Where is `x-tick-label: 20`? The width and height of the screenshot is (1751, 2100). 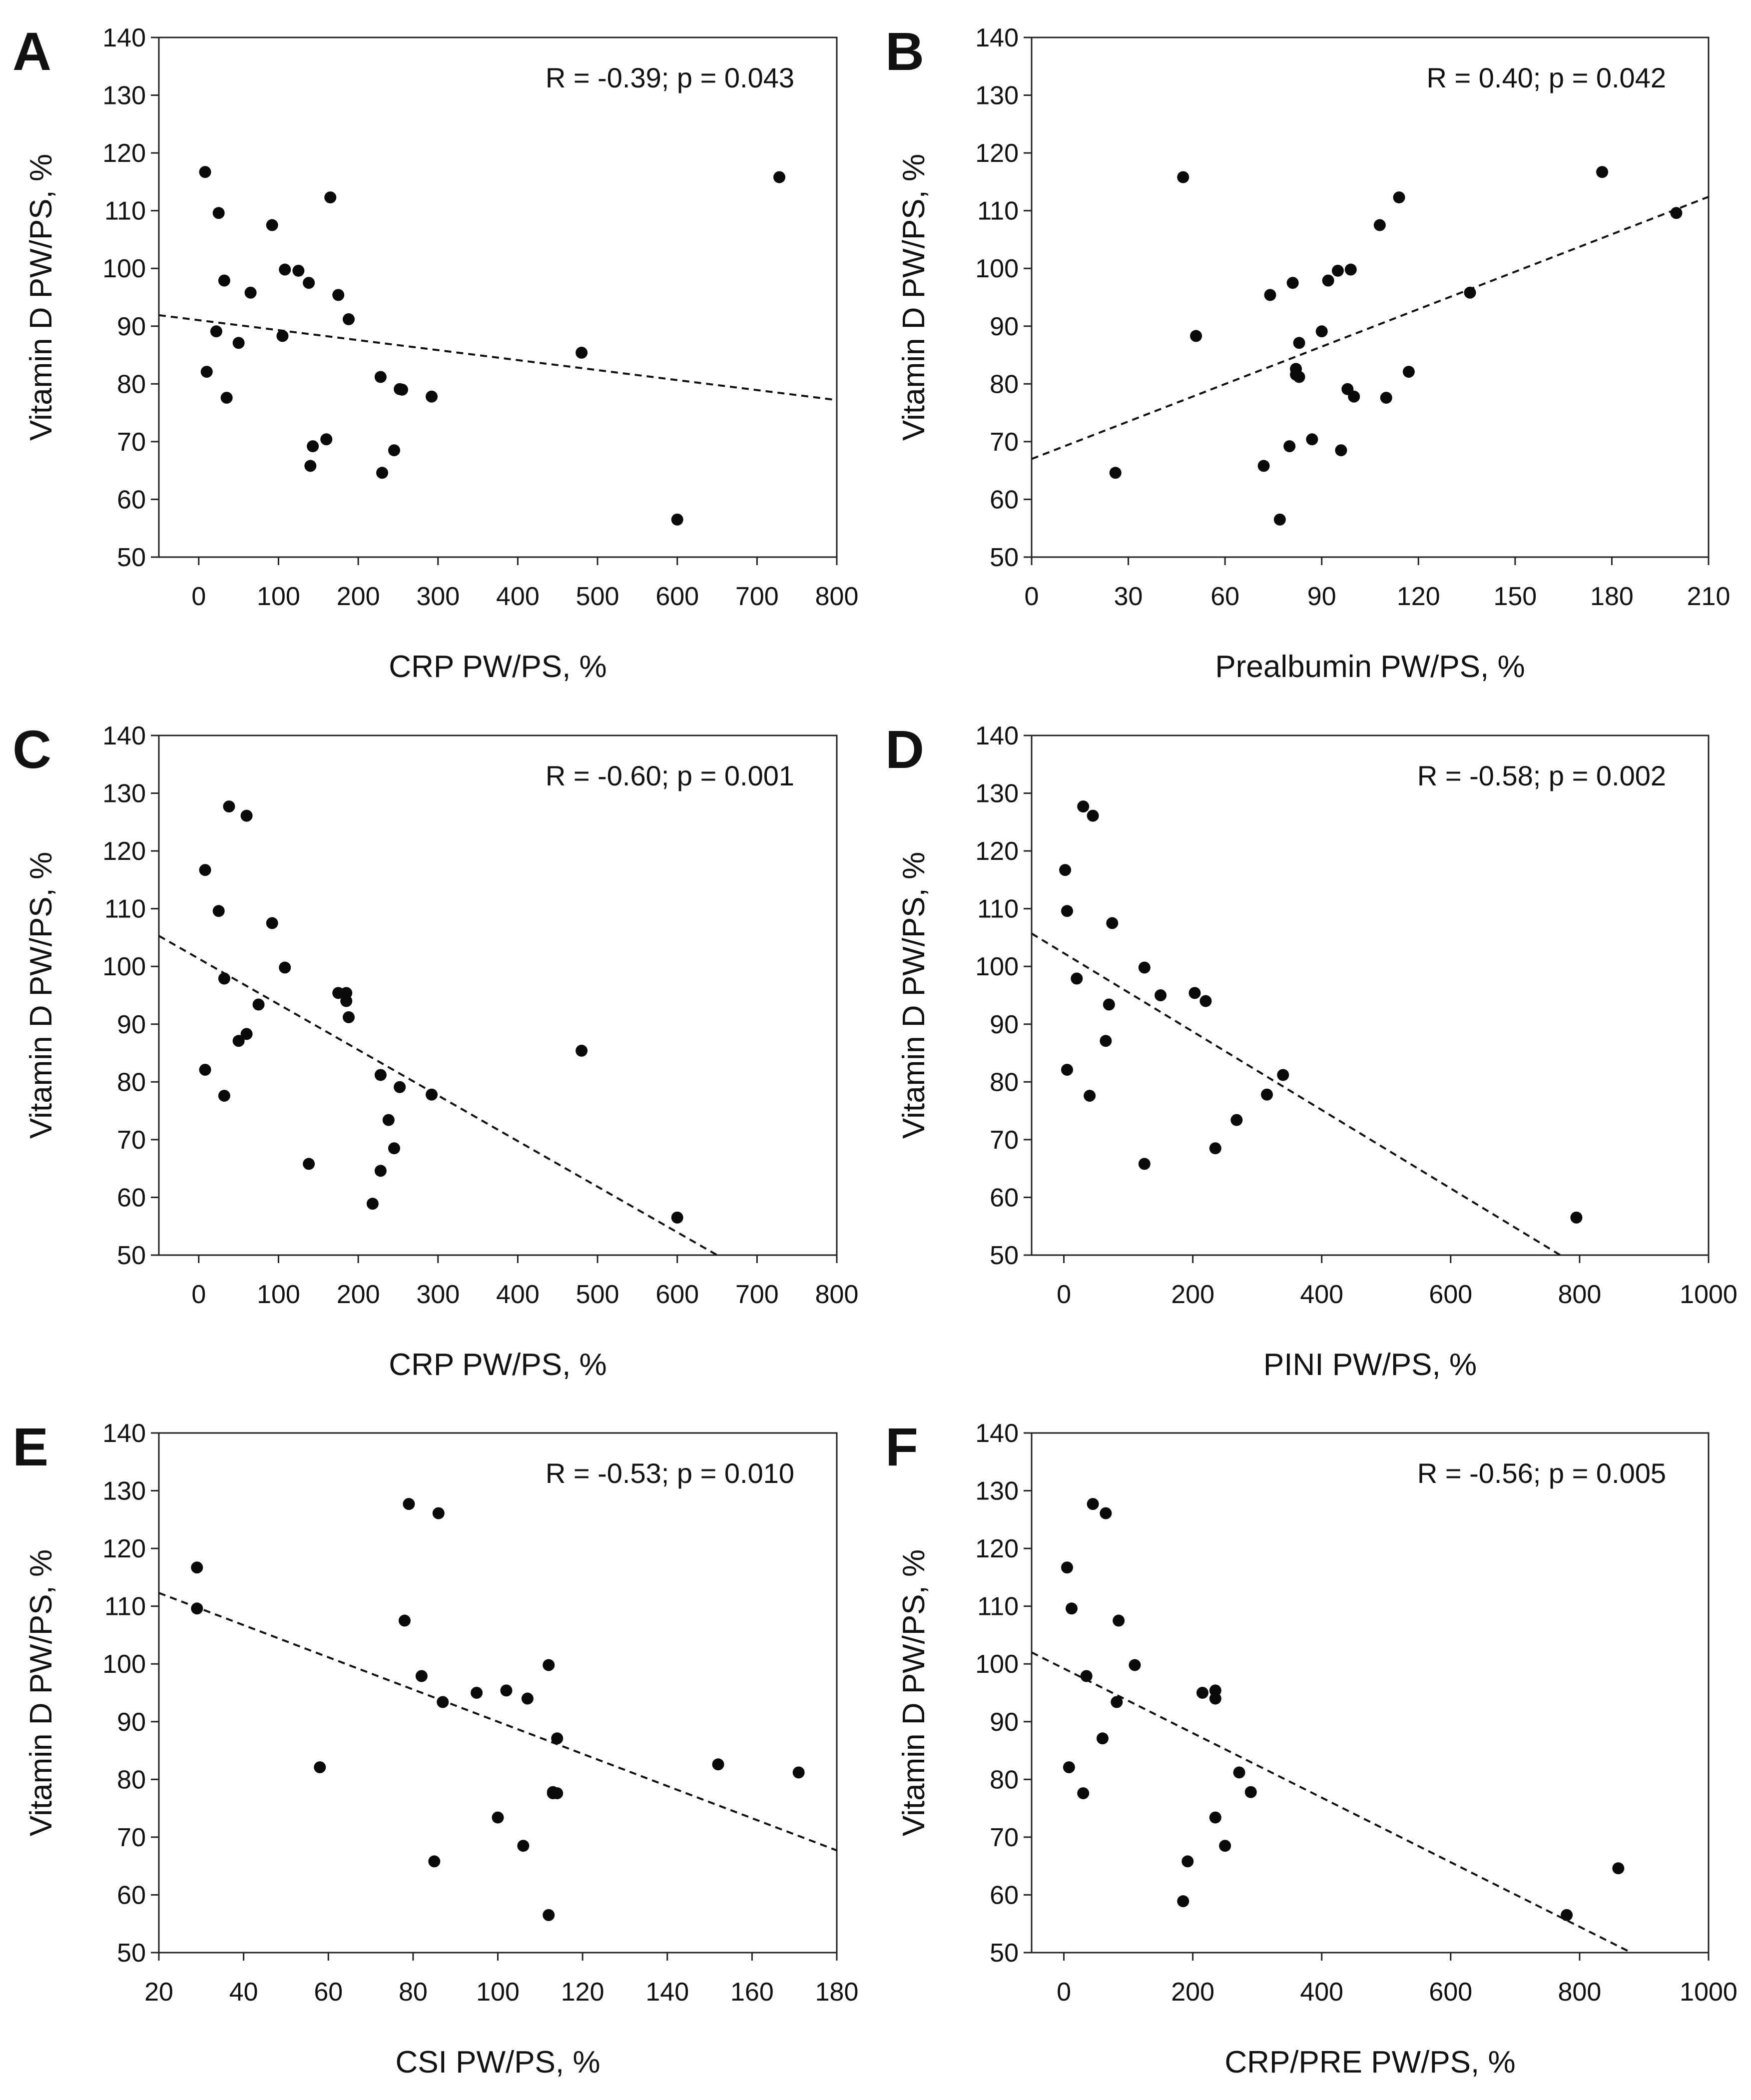 x-tick-label: 20 is located at coordinates (158, 1992).